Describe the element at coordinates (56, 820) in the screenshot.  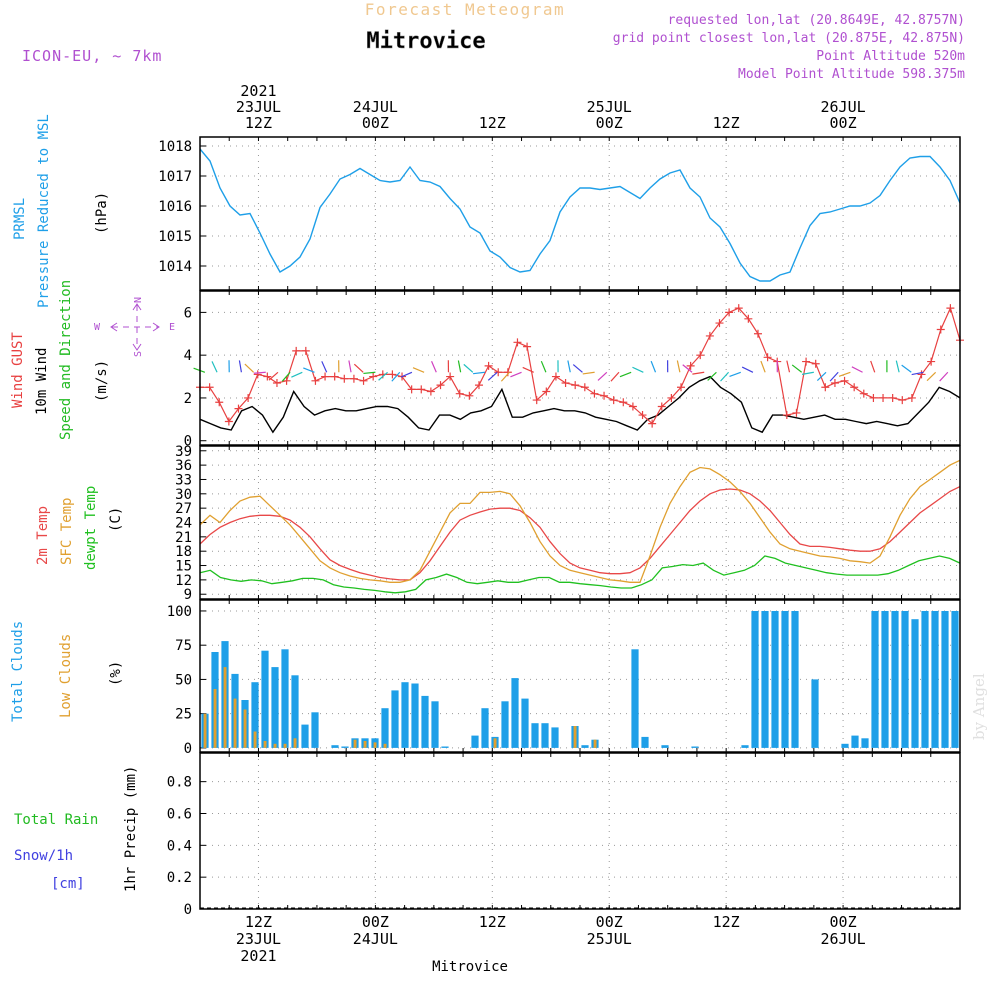
I see `total-rain-label: Total Rain` at that location.